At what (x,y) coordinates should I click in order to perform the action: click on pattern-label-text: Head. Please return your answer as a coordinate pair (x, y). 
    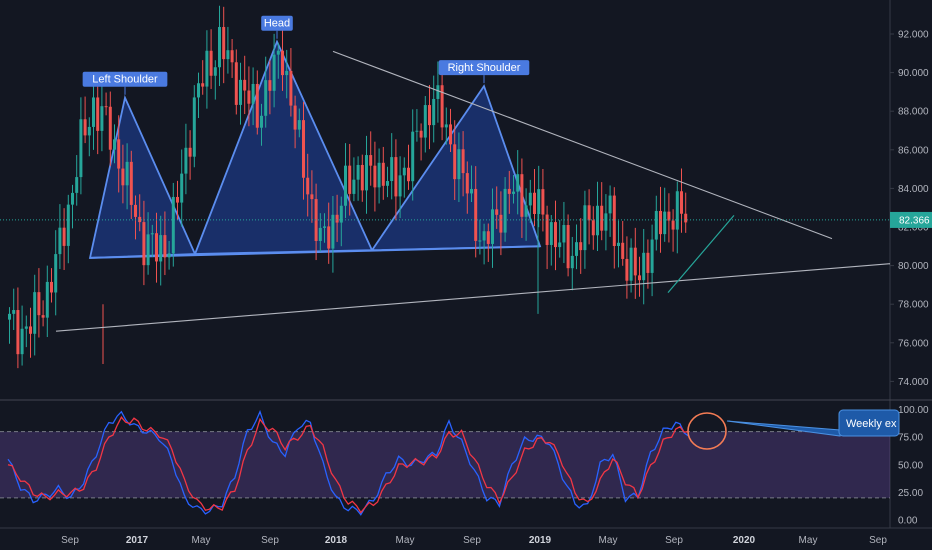
    Looking at the image, I should click on (277, 24).